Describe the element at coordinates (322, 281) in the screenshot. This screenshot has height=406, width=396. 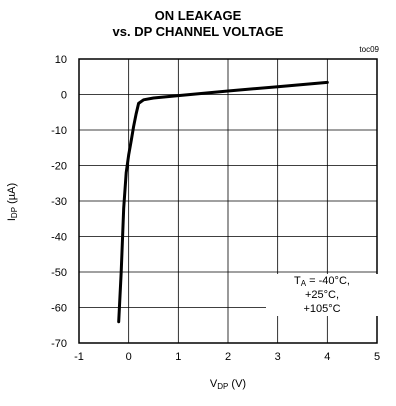
I see `annotation-line1: TA = -40°C,` at that location.